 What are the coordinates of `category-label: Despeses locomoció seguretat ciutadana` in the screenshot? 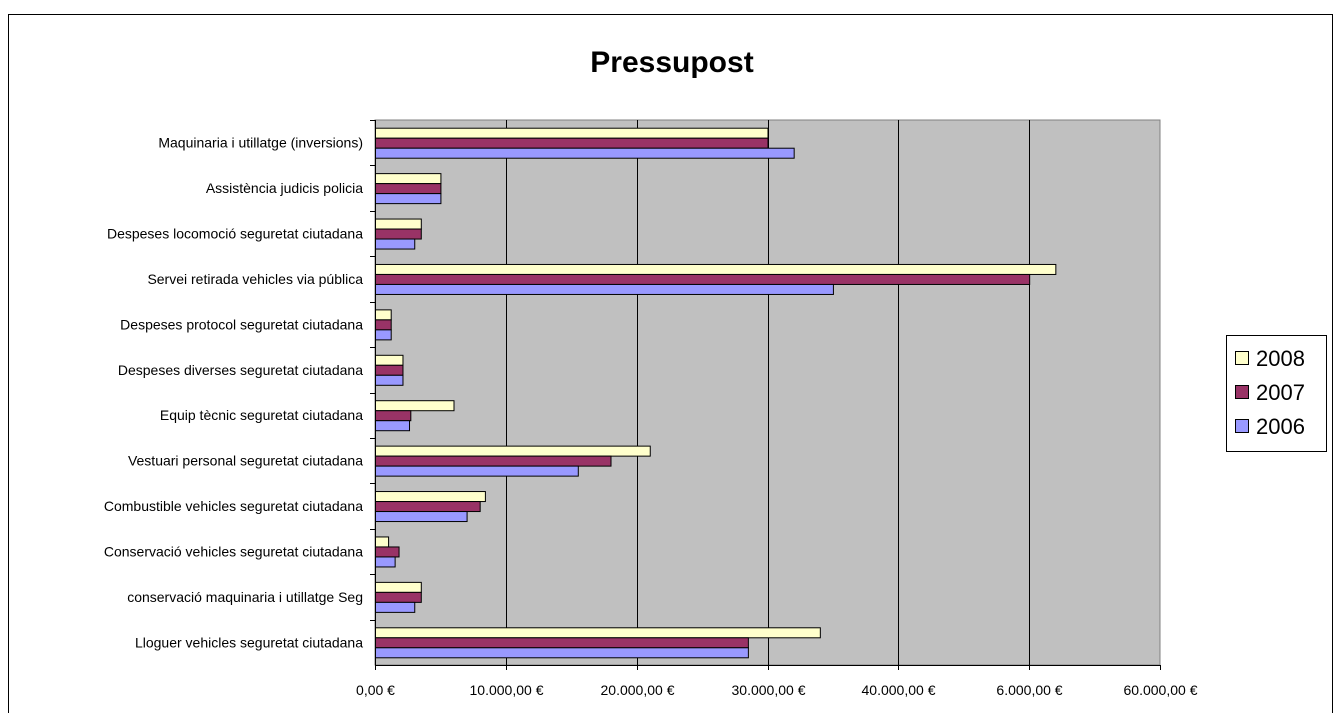 It's located at (235, 234).